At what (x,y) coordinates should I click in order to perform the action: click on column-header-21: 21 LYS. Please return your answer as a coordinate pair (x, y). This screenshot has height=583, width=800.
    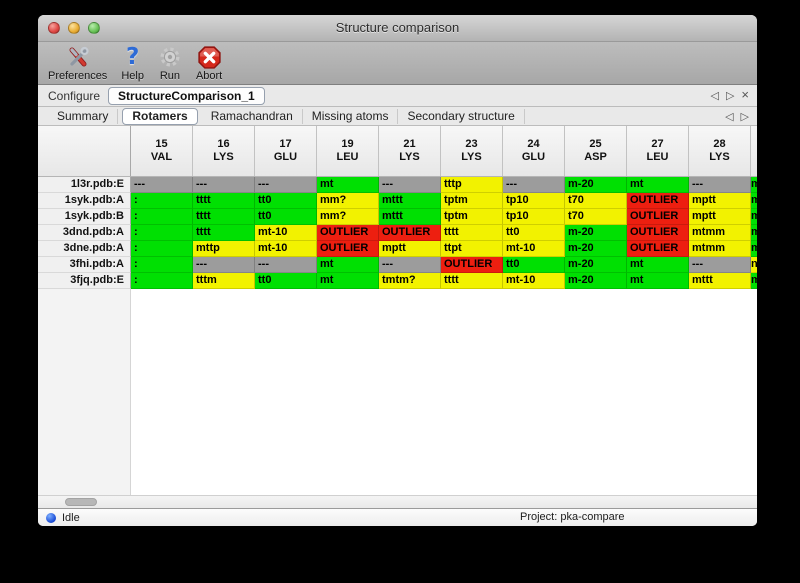
    Looking at the image, I should click on (410, 151).